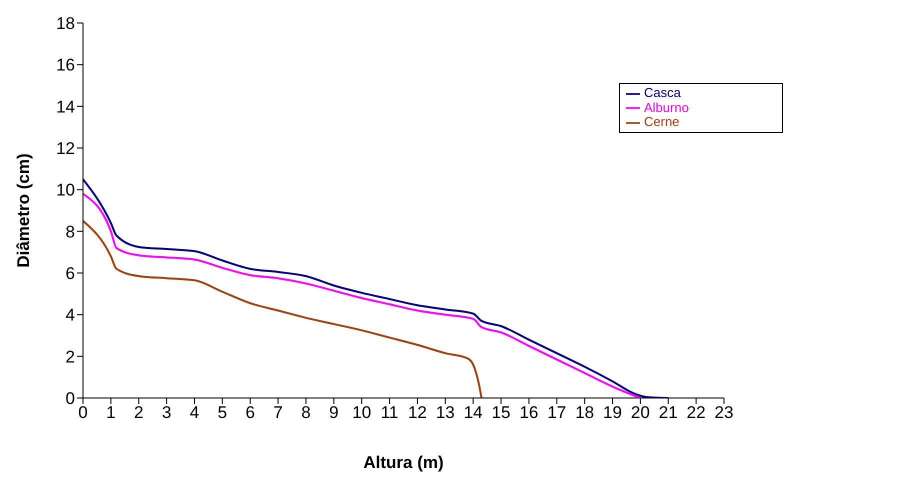  I want to click on y-tick-label: 16, so click(65, 65).